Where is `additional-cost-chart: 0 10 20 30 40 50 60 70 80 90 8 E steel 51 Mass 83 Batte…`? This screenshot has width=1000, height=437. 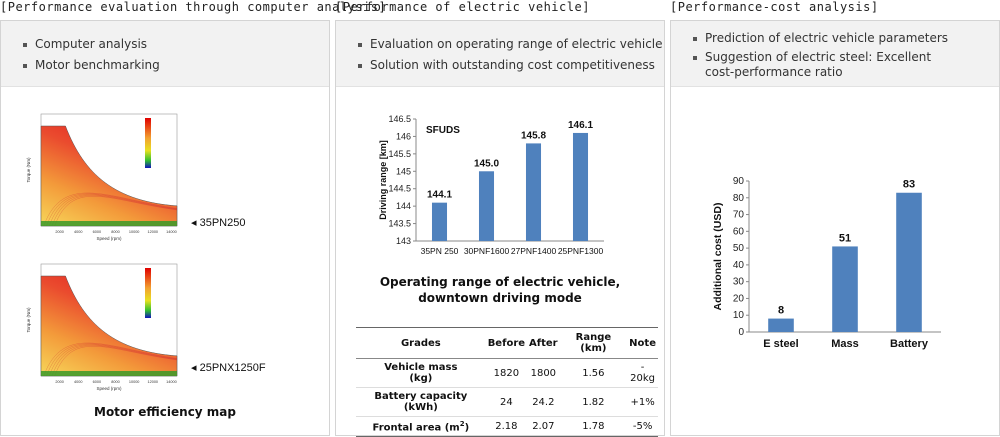 additional-cost-chart: 0 10 20 30 40 50 60 70 80 90 8 E steel 51 Mass 83 Batte… is located at coordinates (826, 263).